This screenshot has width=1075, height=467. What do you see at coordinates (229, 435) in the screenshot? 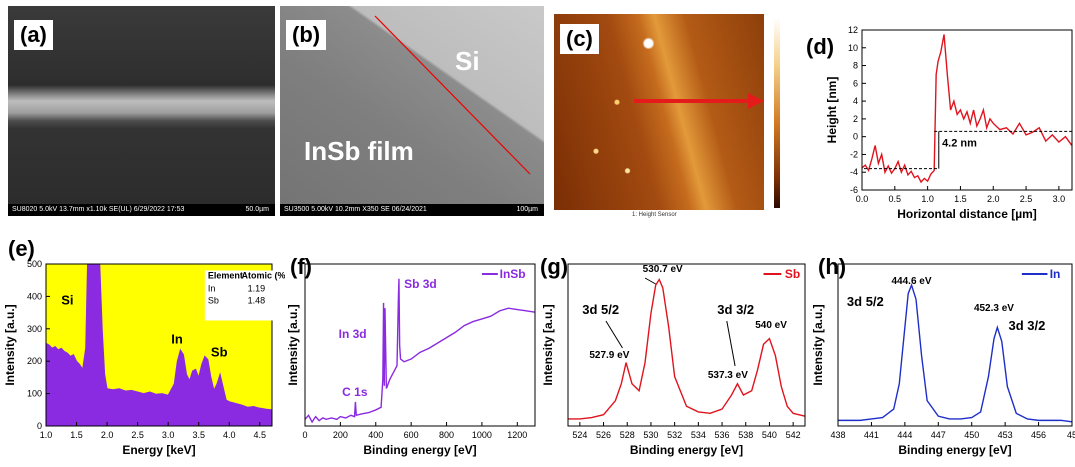
I see `x-tick-label: 4.0` at bounding box center [229, 435].